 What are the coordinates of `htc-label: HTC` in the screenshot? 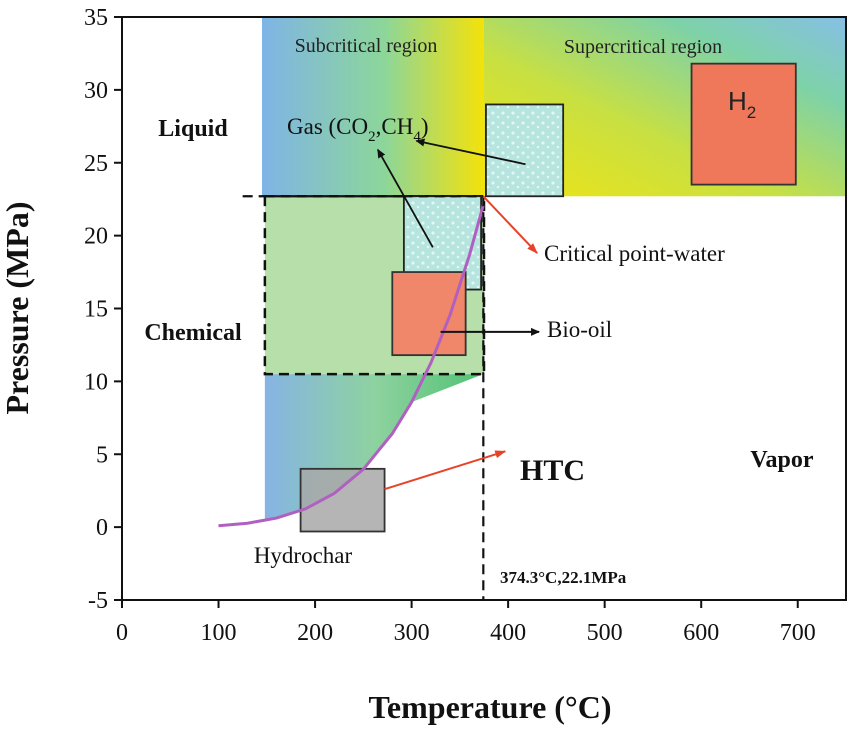 It's located at (552, 470).